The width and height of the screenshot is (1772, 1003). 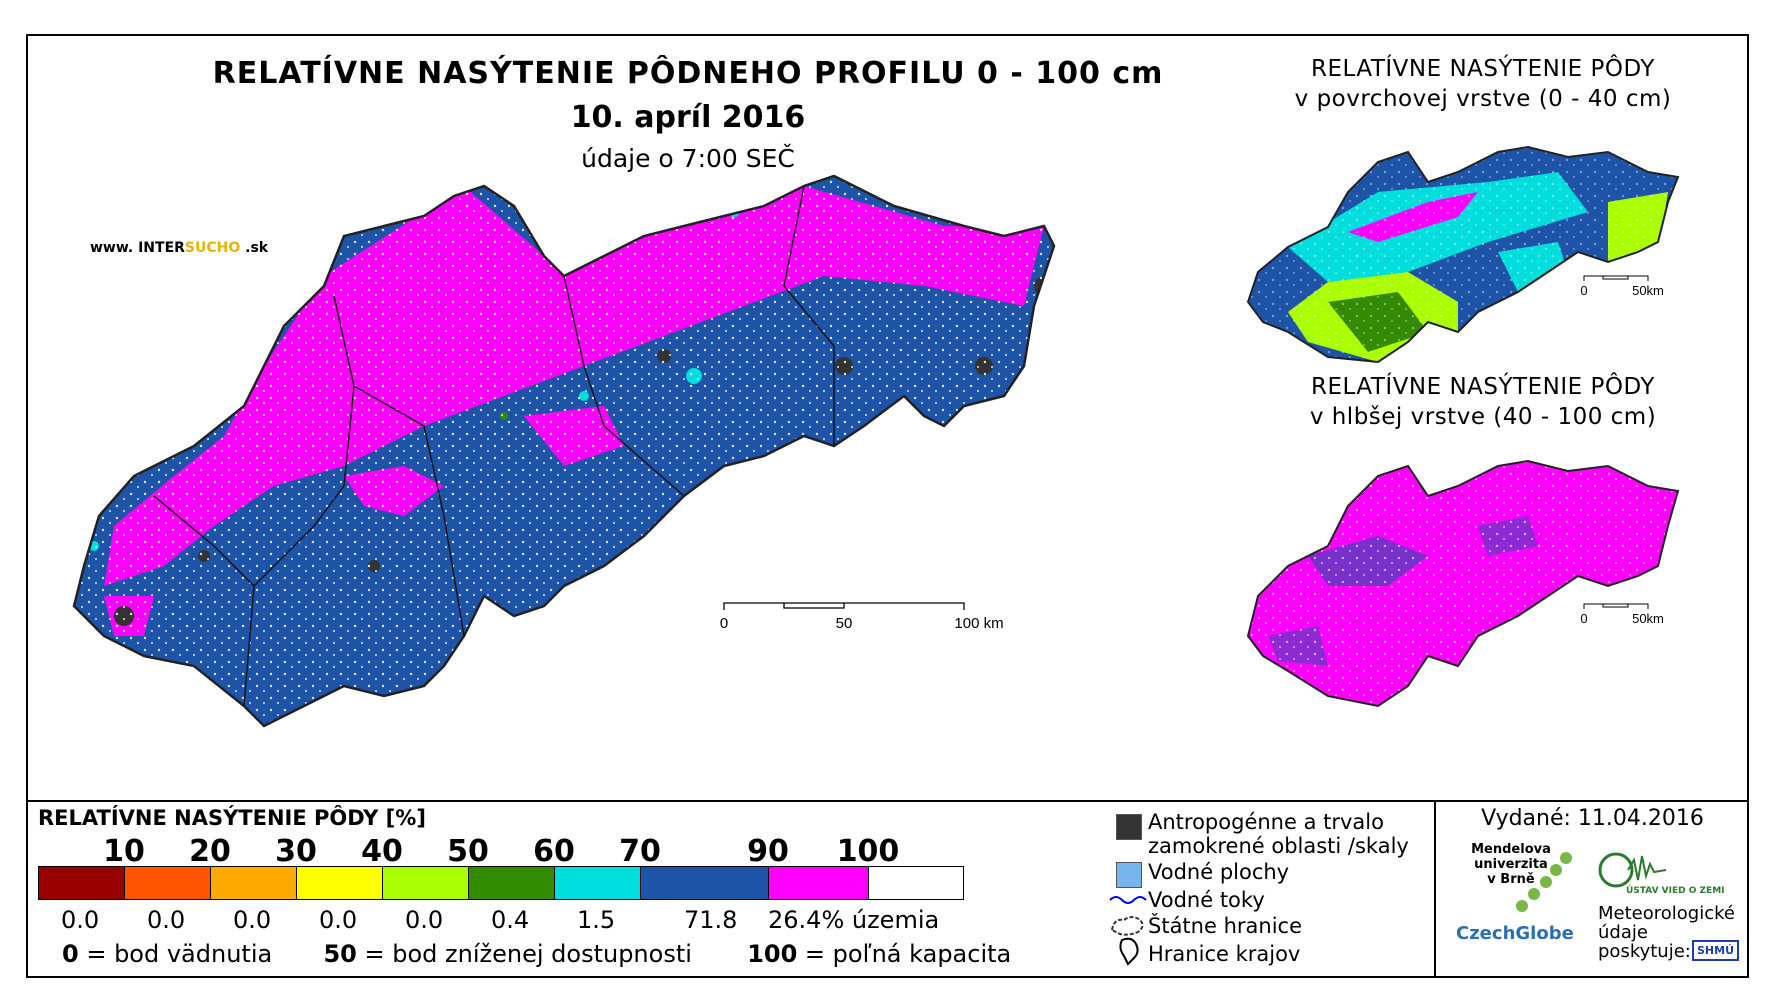 I want to click on inset-top-title-line1: RELATÍVNE NASÝTENIE PÔDY, so click(x=1483, y=69).